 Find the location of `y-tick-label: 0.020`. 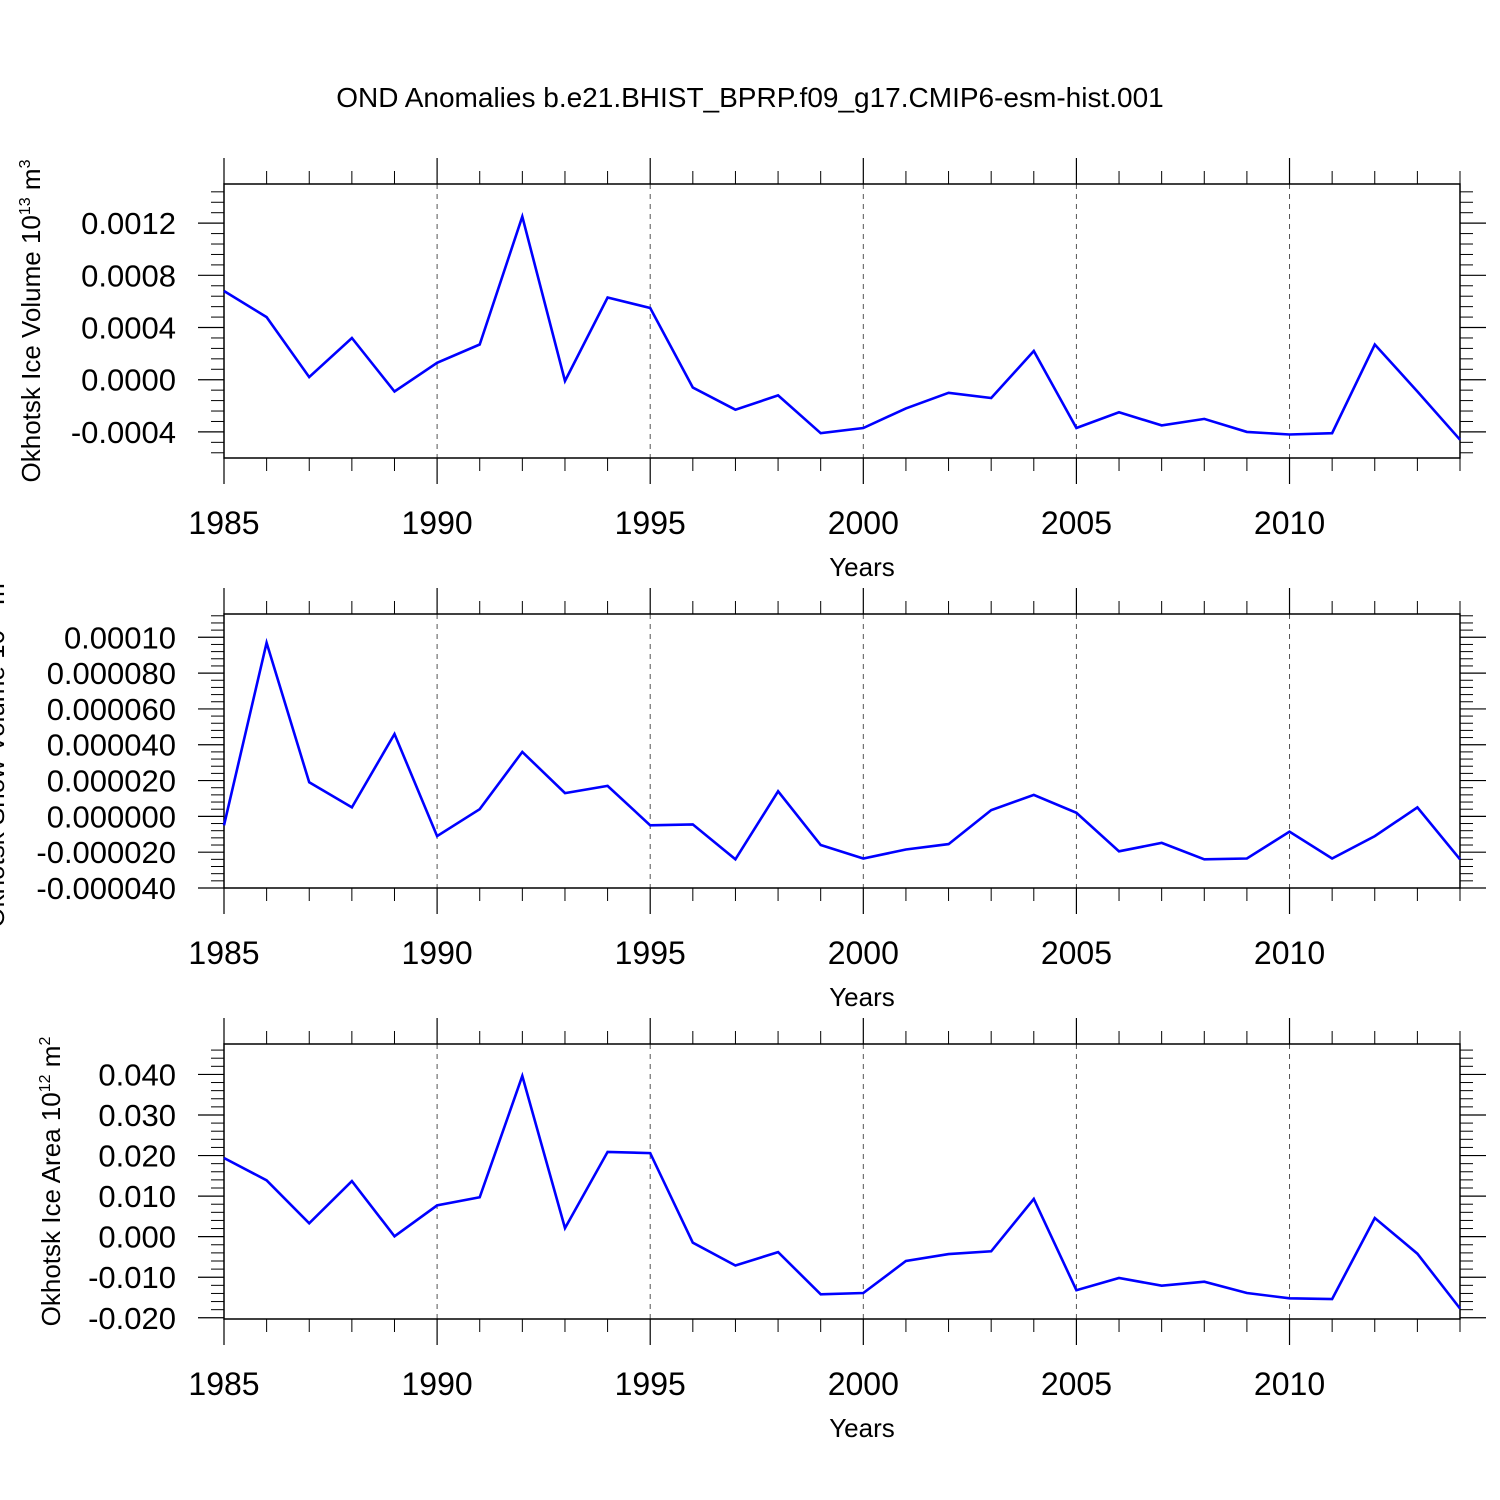

y-tick-label: 0.020 is located at coordinates (137, 1156).